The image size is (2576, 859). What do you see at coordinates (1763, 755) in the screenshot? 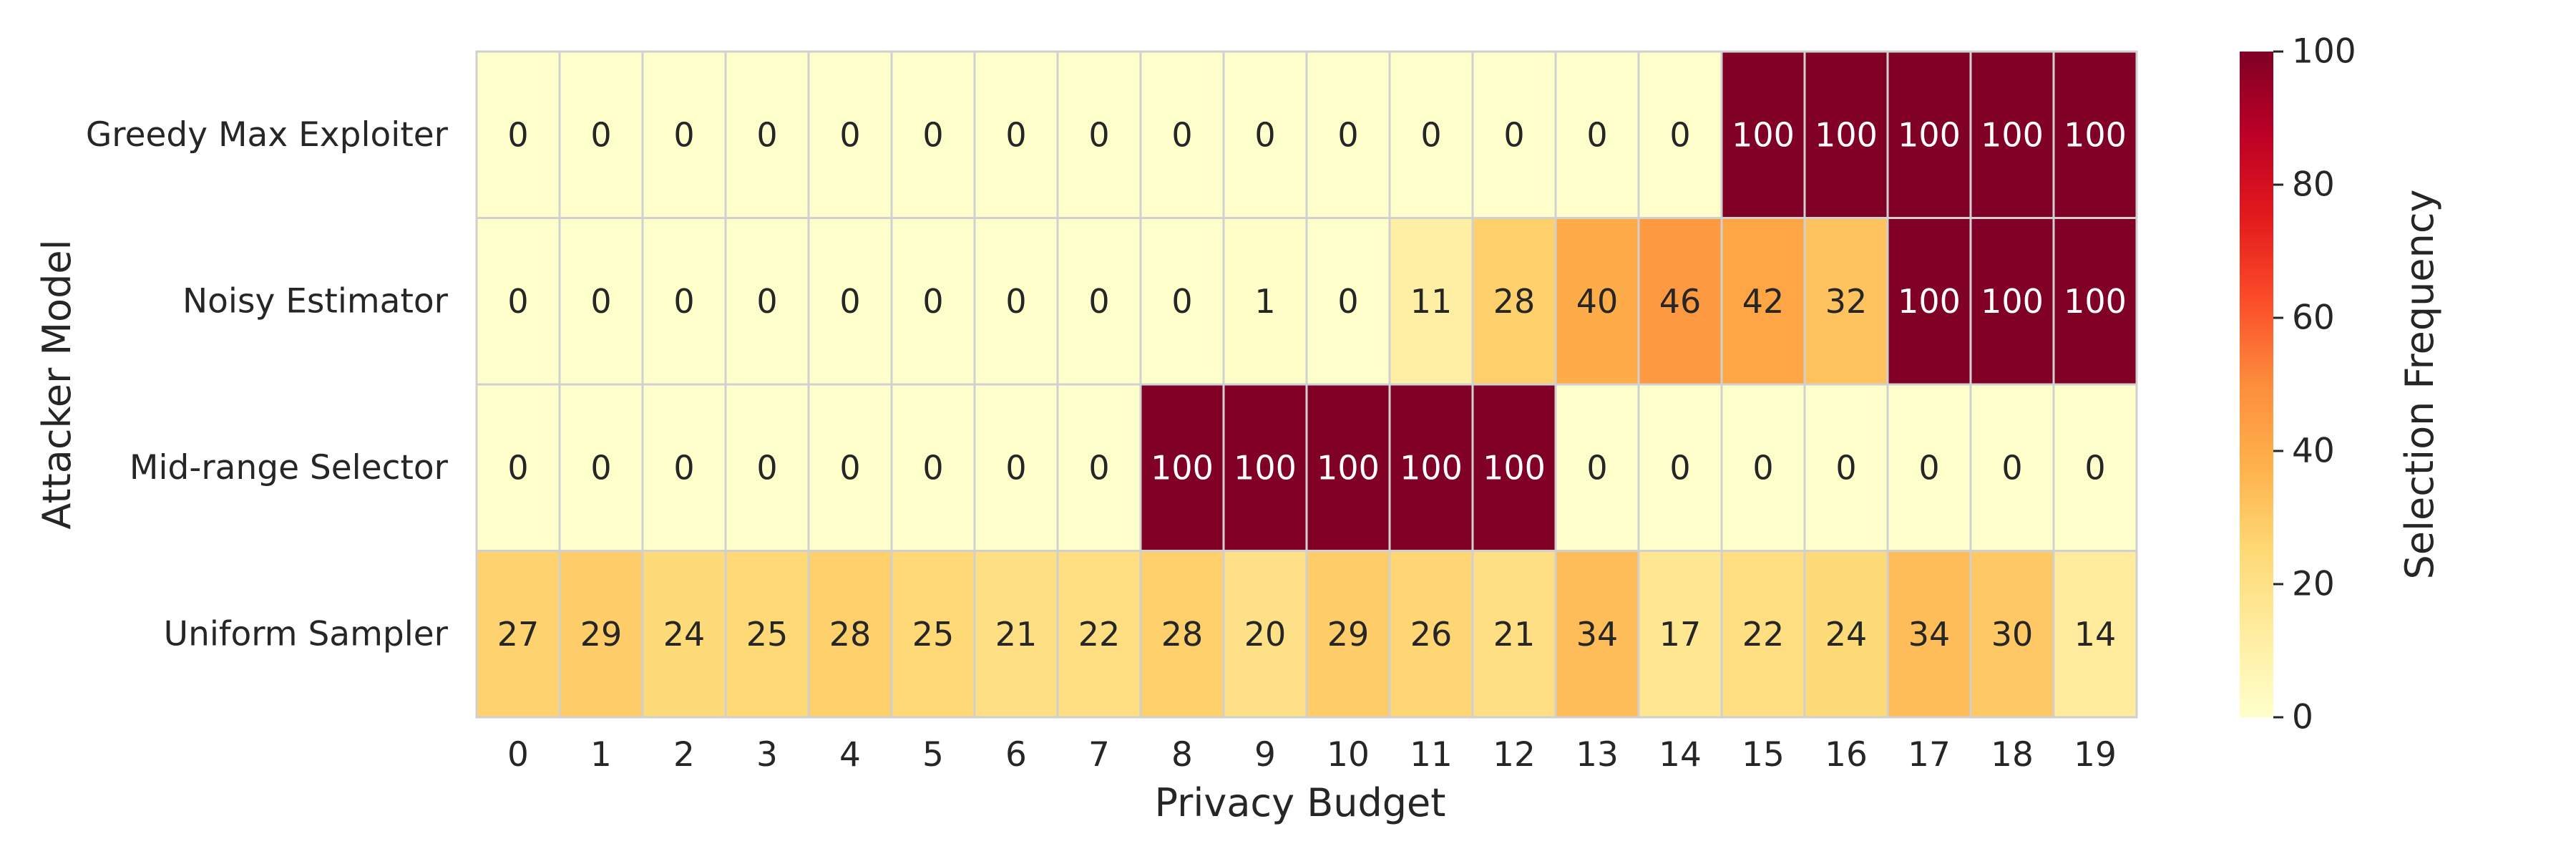
I see `x-tick-label: 15` at bounding box center [1763, 755].